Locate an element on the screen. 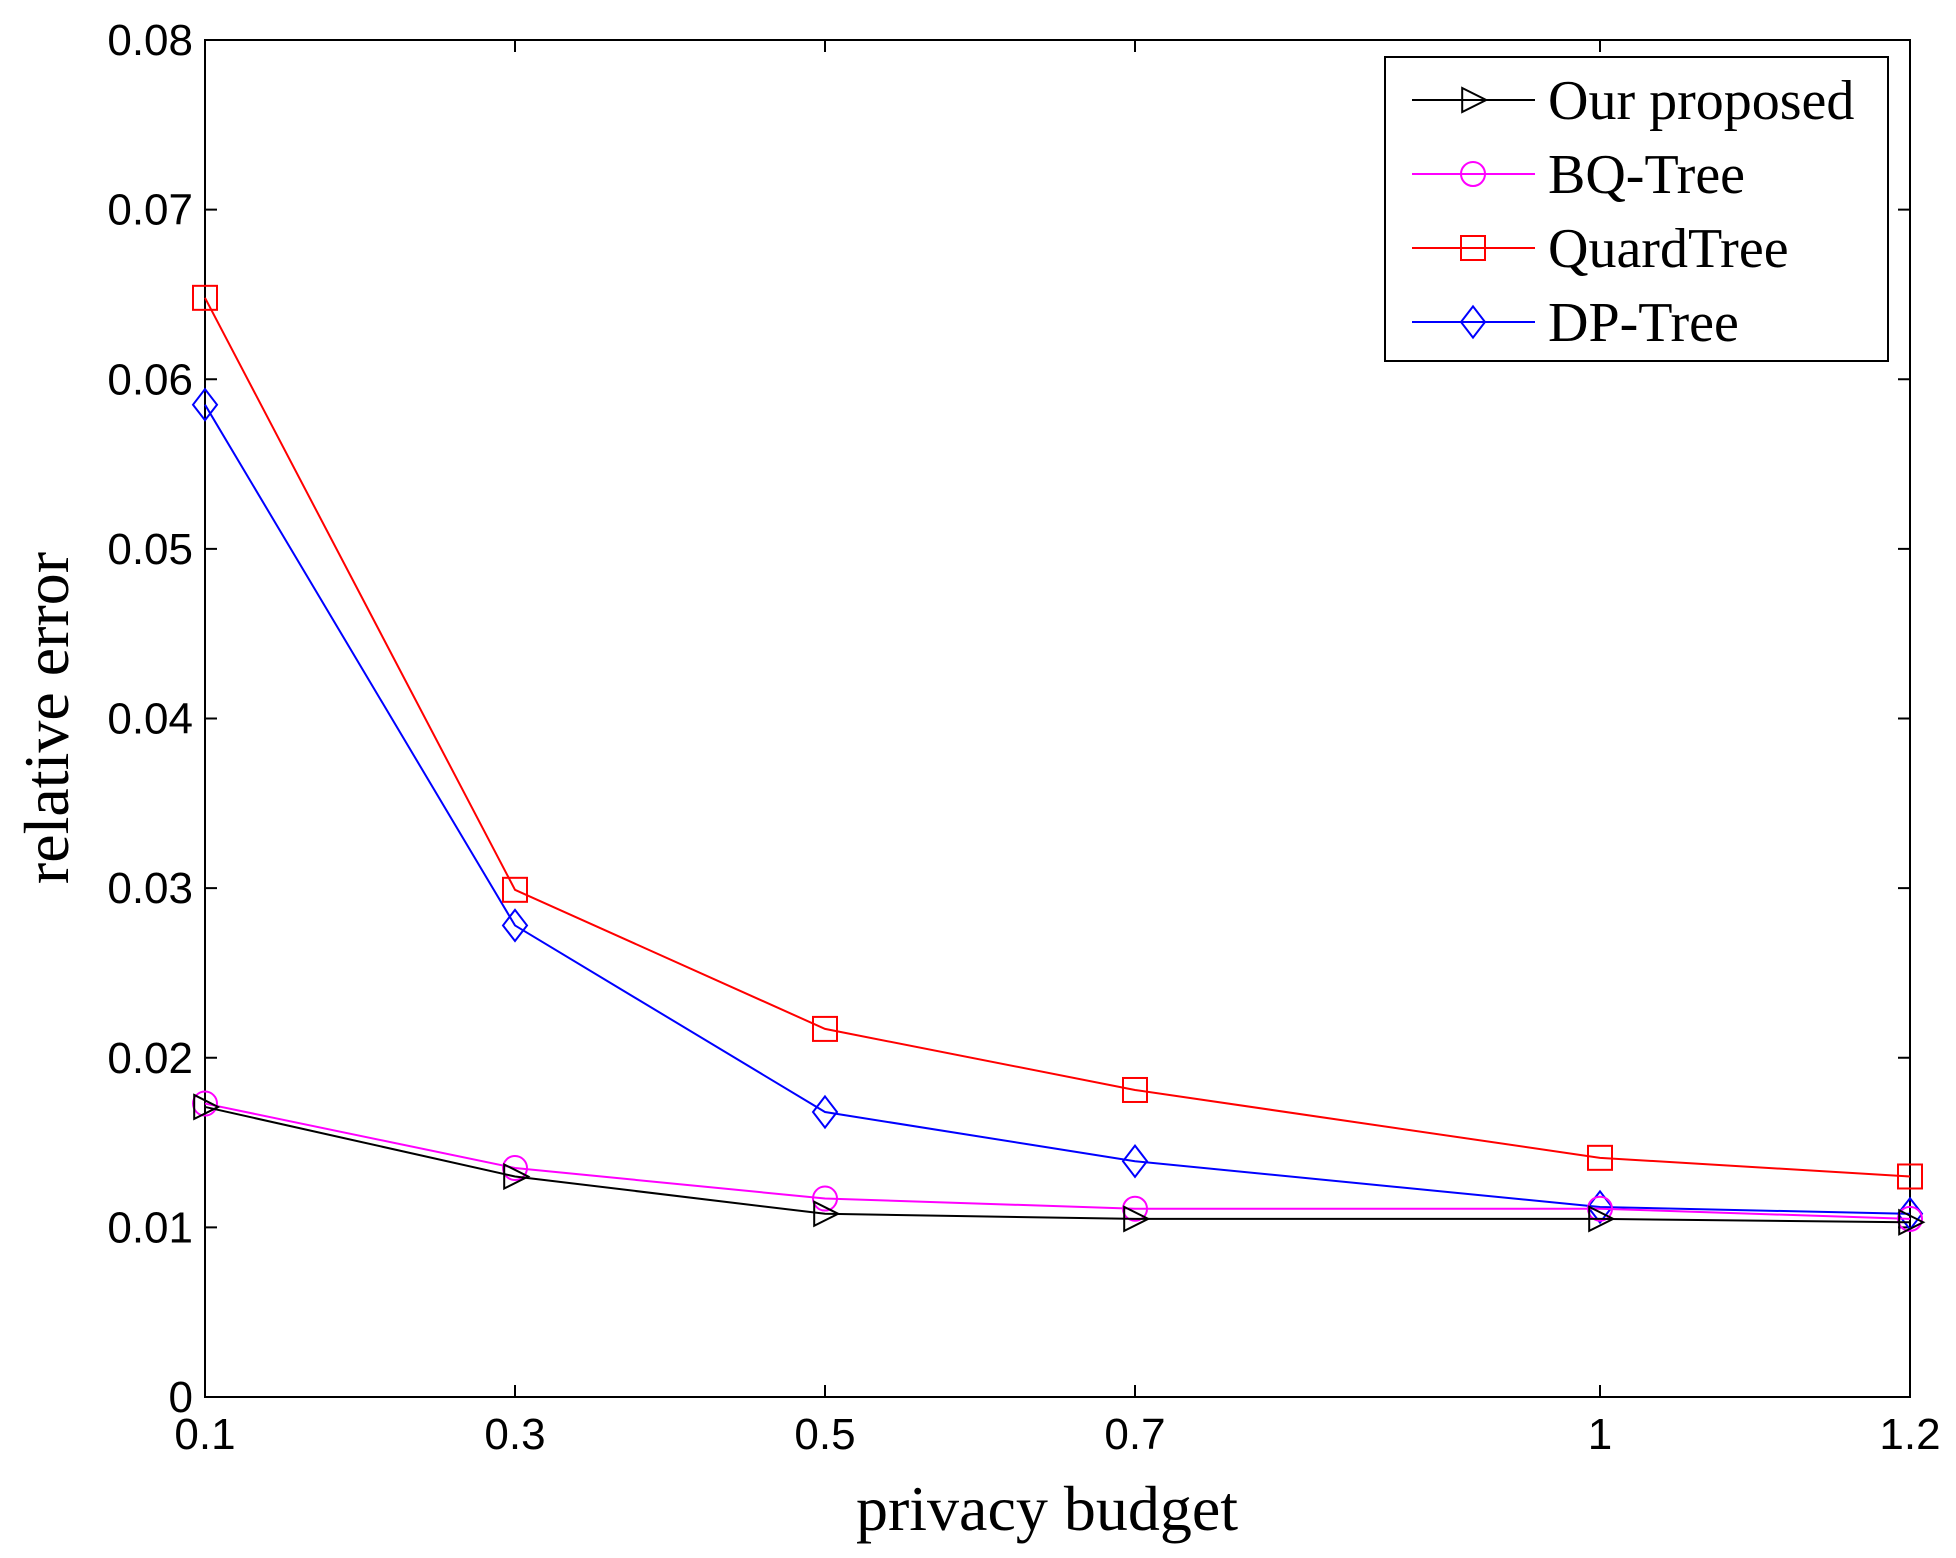 The width and height of the screenshot is (1956, 1558). legend-item-quardtree: QuardTree is located at coordinates (1600, 249).